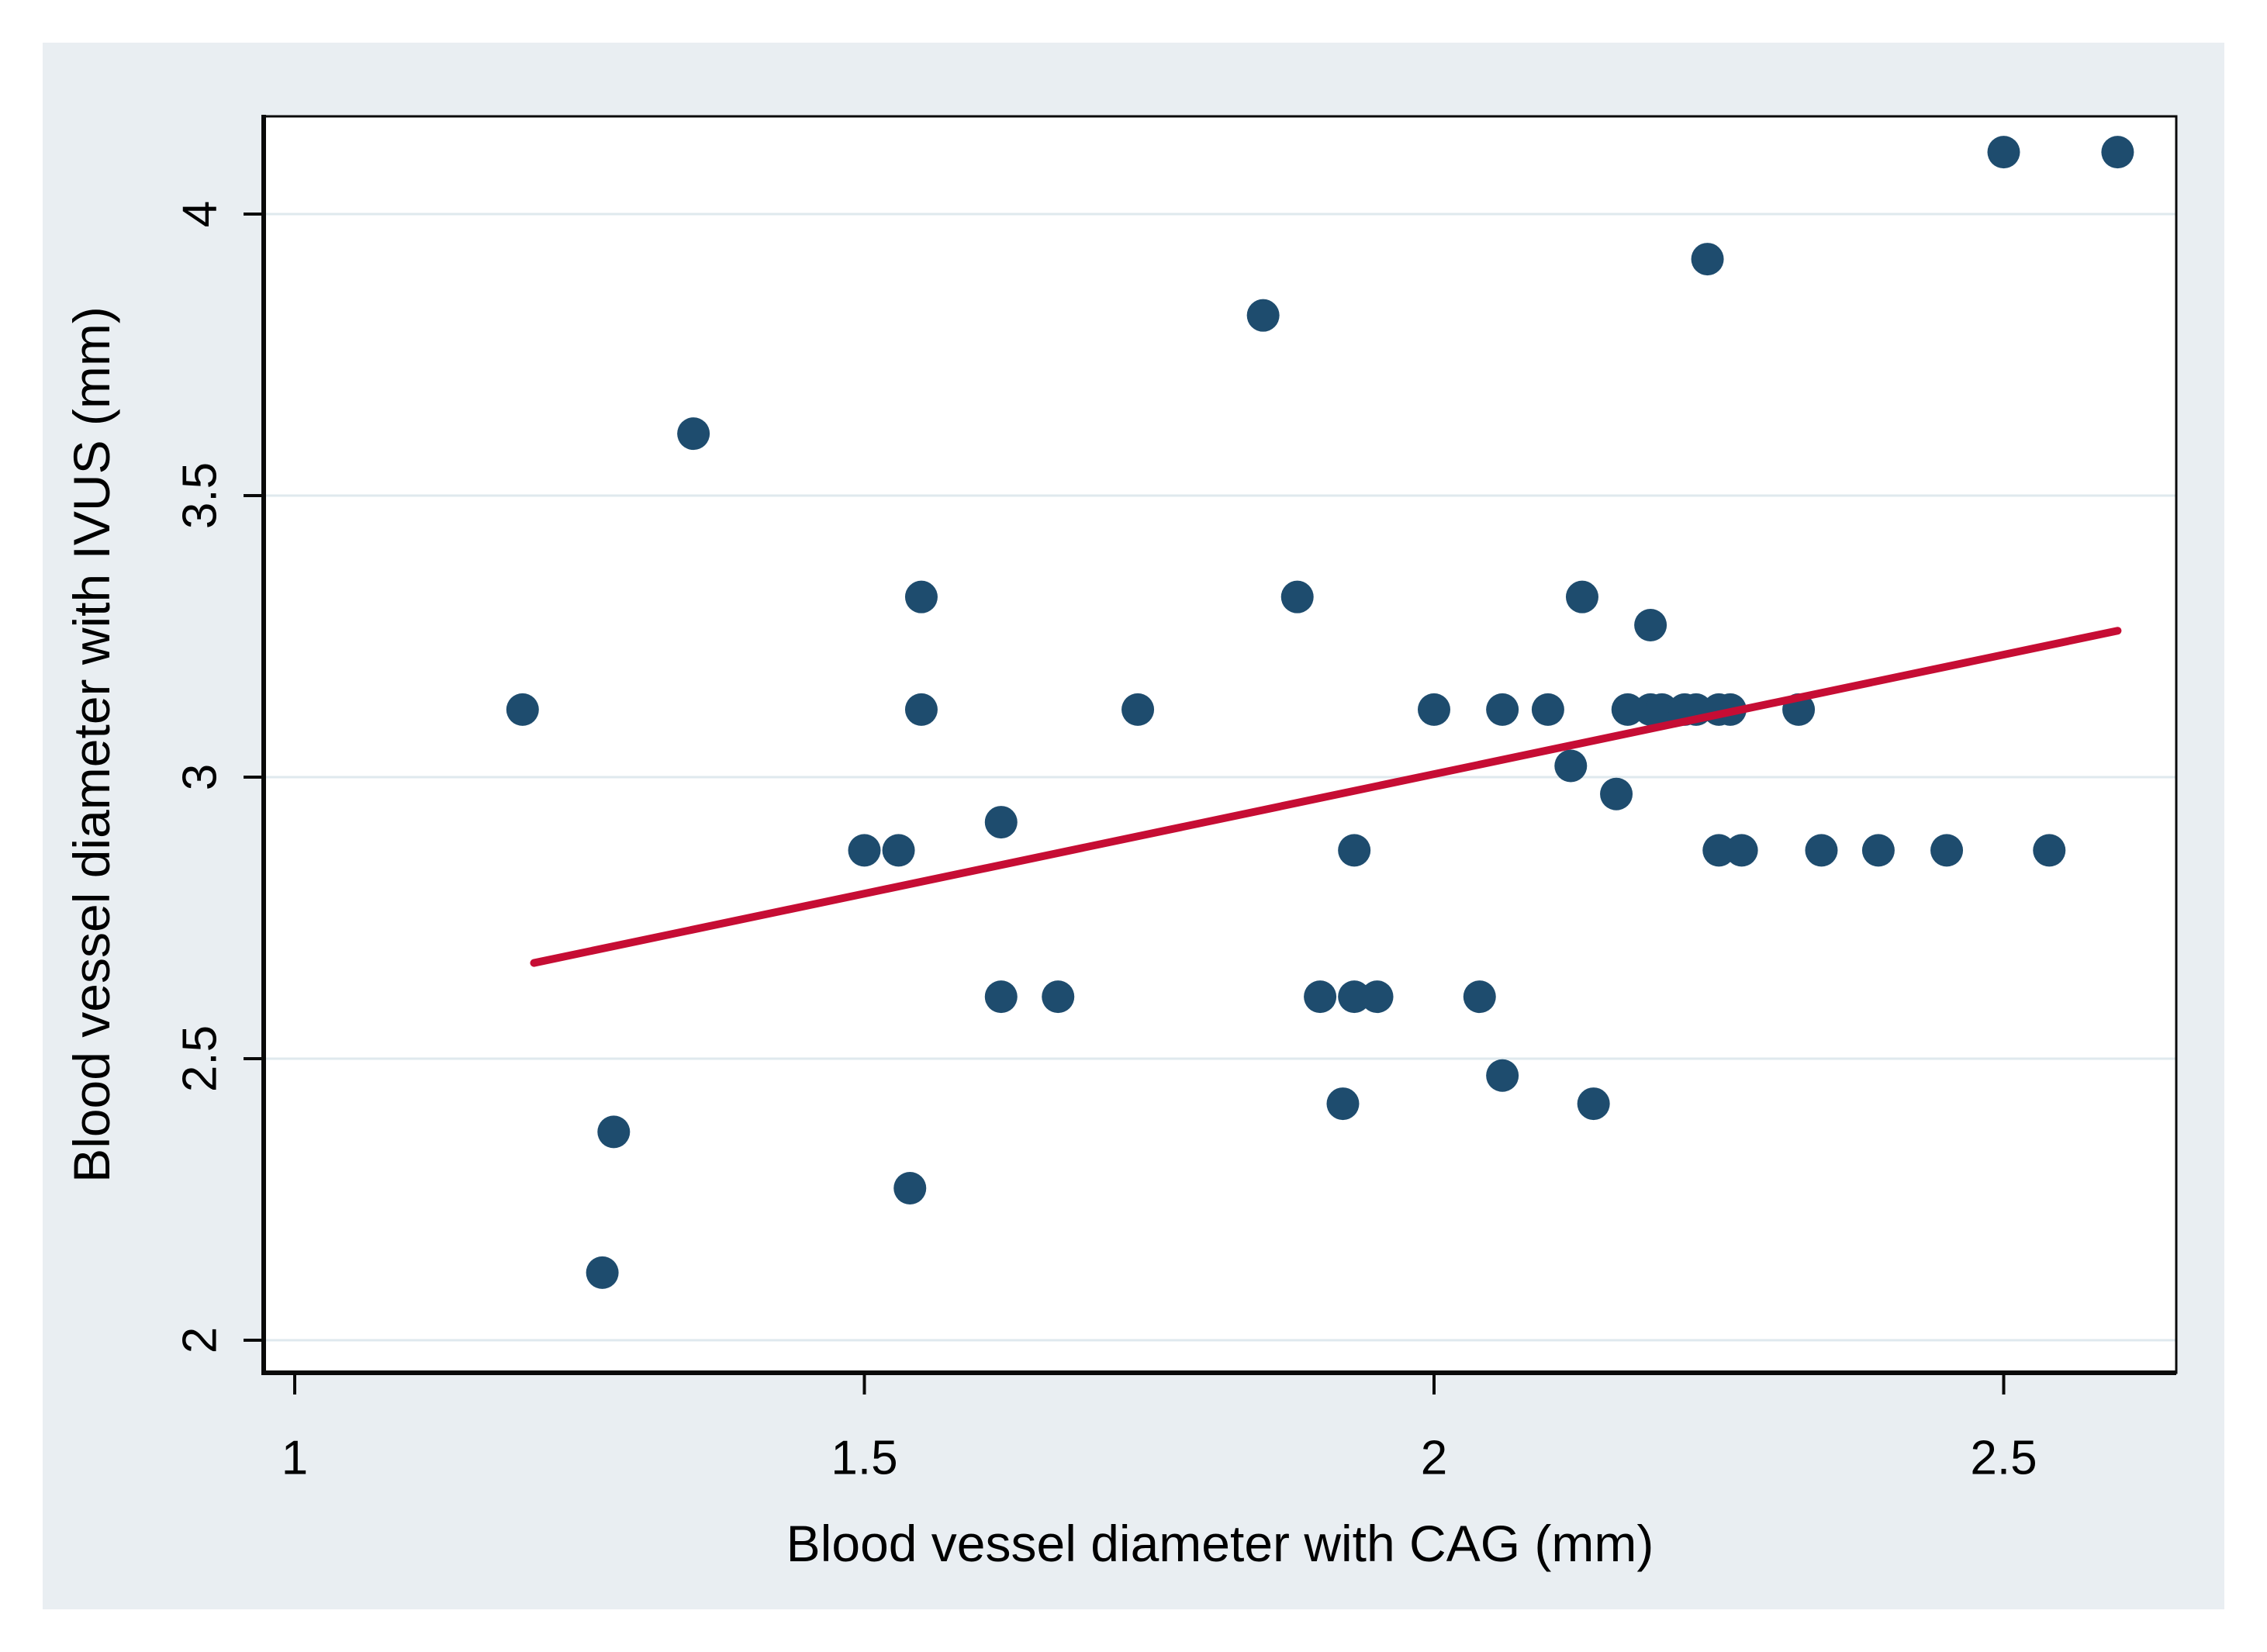 The image size is (2267, 1652). I want to click on x-tick-label: 2.5, so click(2003, 1458).